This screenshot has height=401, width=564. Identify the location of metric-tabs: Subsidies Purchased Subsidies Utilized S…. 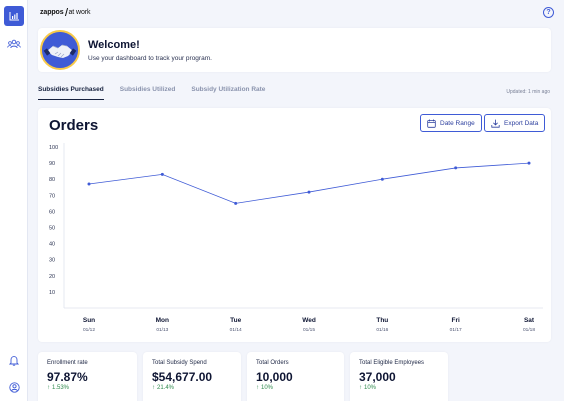
(151, 93).